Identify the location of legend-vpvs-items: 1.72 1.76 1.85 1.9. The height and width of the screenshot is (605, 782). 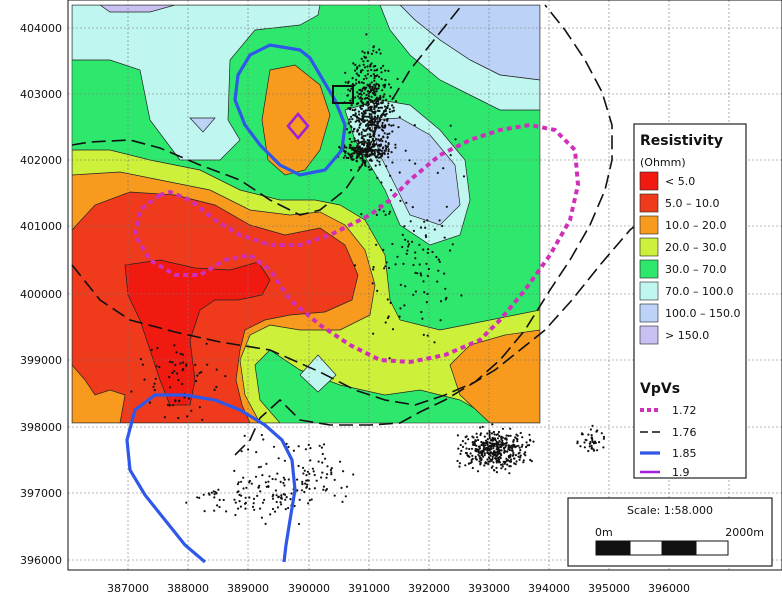
(668, 441).